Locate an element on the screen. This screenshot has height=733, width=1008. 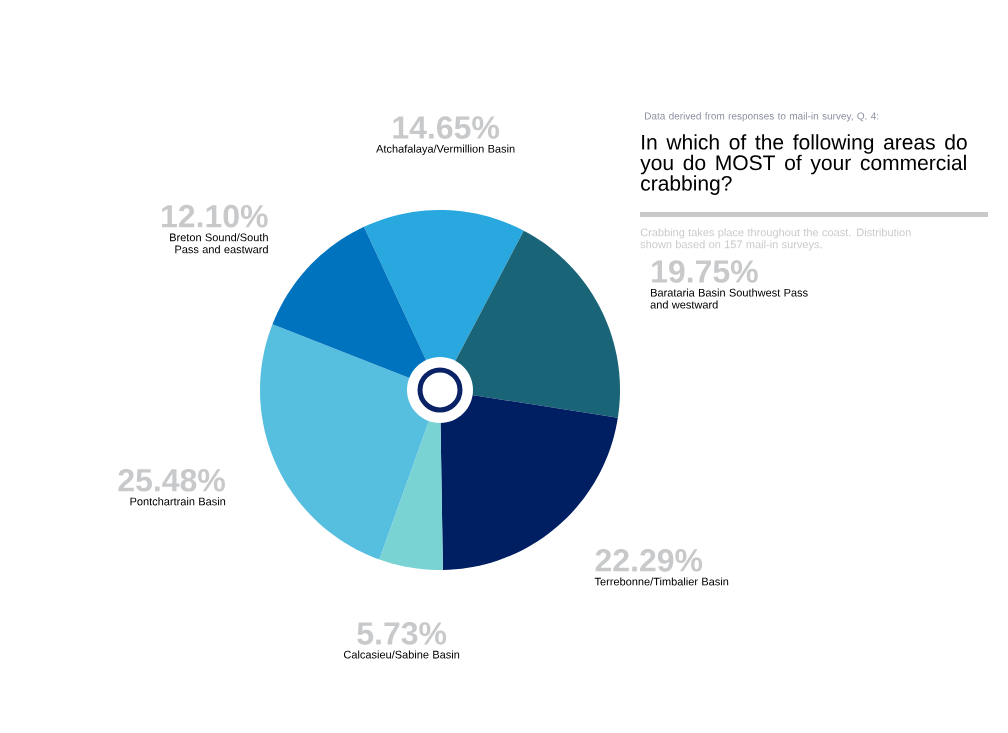
text: In which of the following areas do you do MOST of your commercial crabbing? is located at coordinates (803, 164).